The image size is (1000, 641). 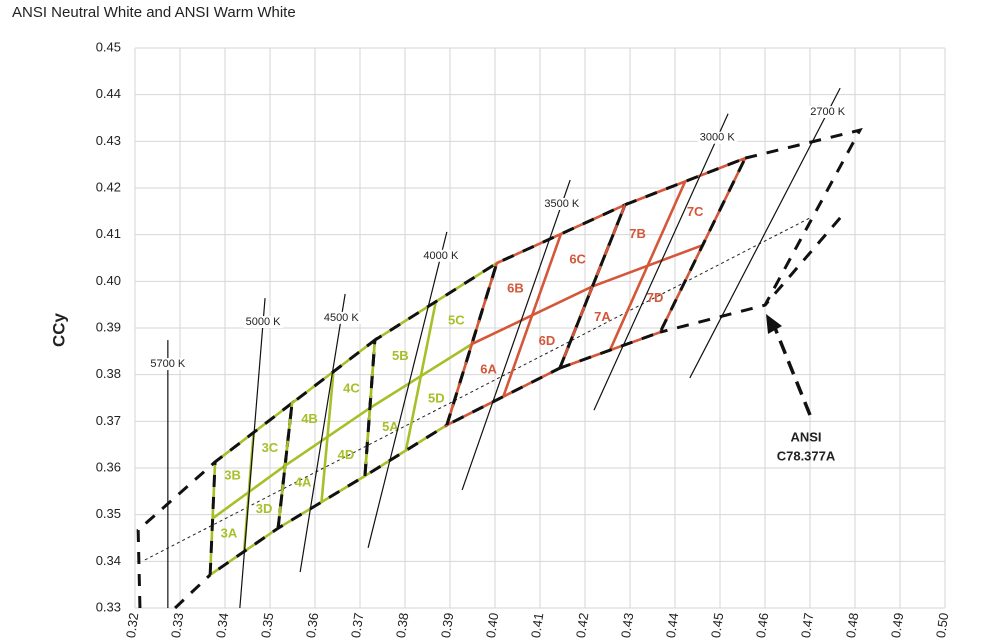 I want to click on x-tick-label: 0.47, so click(x=807, y=625).